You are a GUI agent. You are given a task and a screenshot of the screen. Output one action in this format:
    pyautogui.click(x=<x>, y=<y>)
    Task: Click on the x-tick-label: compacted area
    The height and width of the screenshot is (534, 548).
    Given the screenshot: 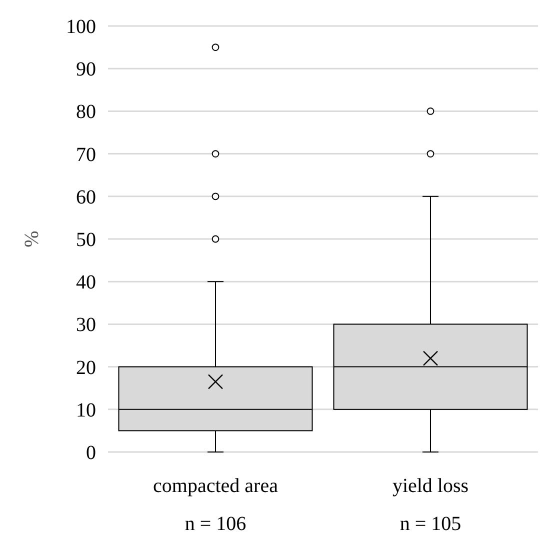 What is the action you would take?
    pyautogui.click(x=215, y=486)
    